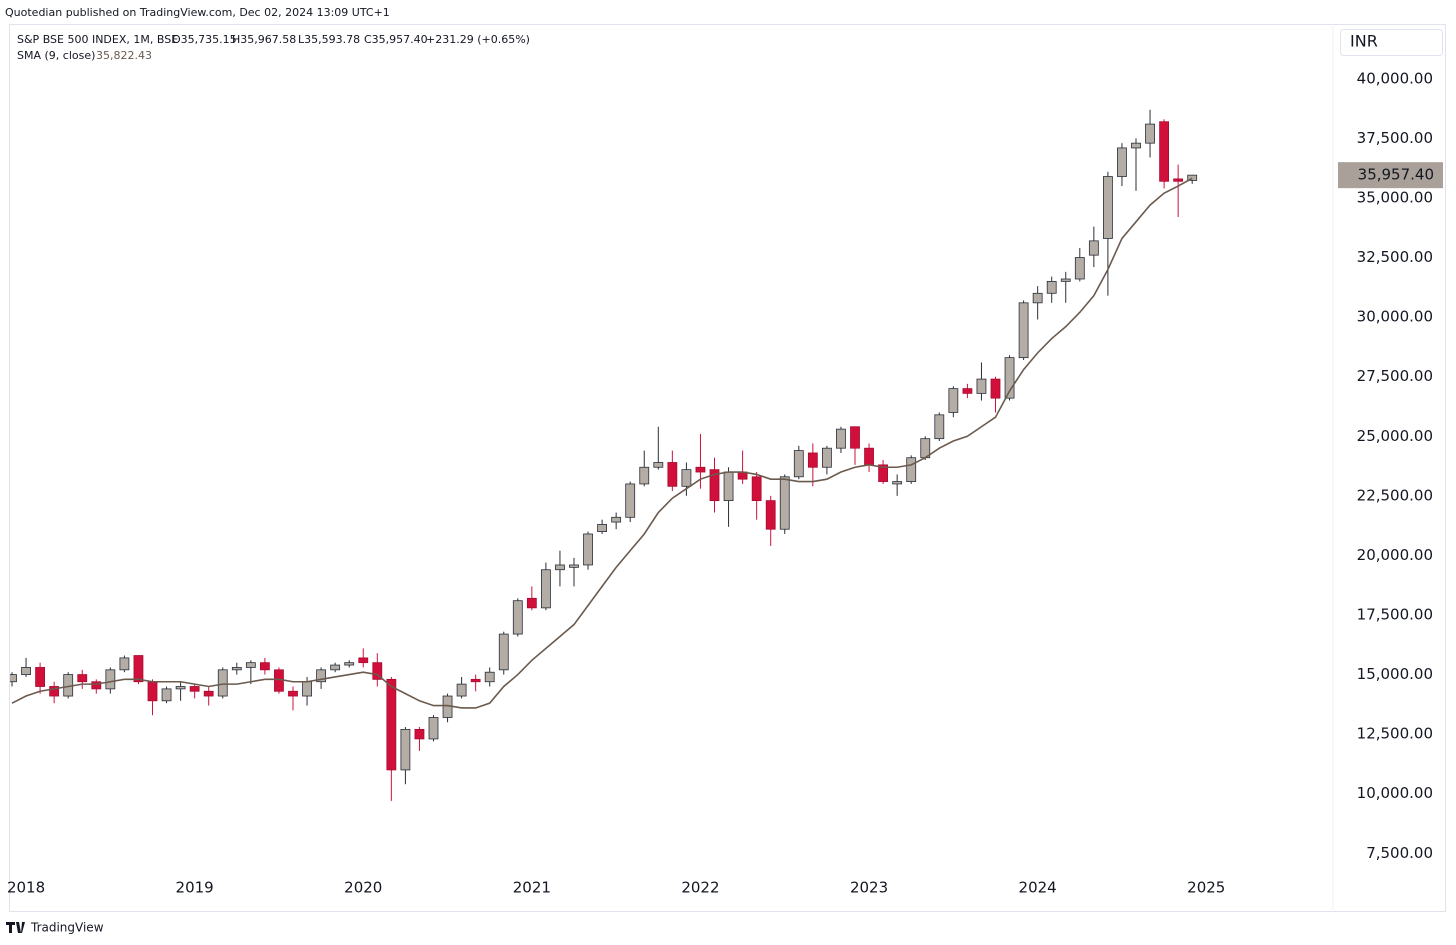  Describe the element at coordinates (869, 888) in the screenshot. I see `x-tick-label: 2023` at that location.